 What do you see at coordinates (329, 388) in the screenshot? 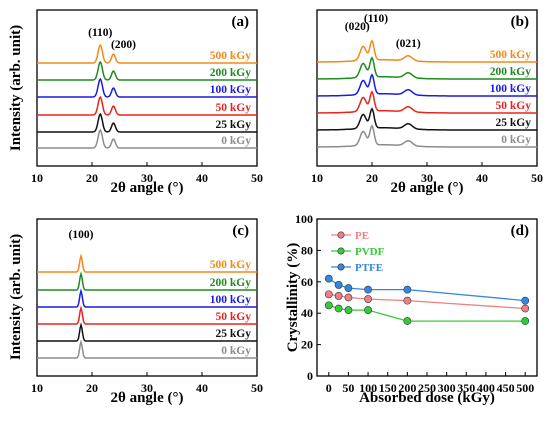
I see `x-tick-label: 0` at bounding box center [329, 388].